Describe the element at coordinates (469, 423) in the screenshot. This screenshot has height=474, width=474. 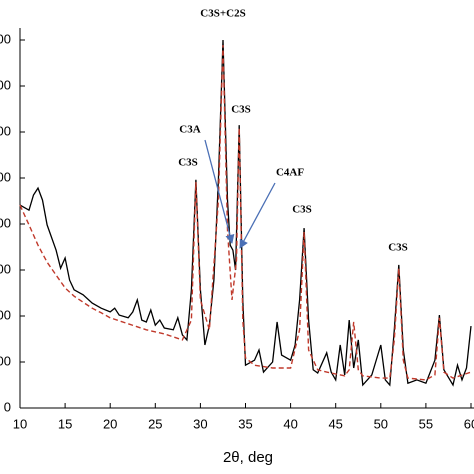
I see `x-tick-label: 60` at that location.